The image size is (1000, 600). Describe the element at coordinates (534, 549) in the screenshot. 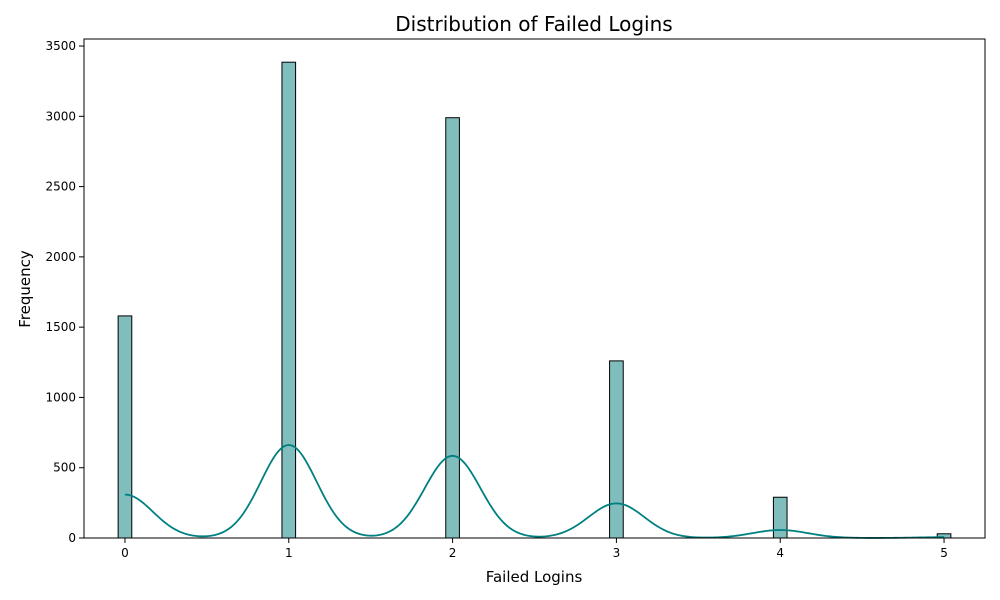

I see `x-axis-ticks: 0 1 2 3 4 5` at that location.